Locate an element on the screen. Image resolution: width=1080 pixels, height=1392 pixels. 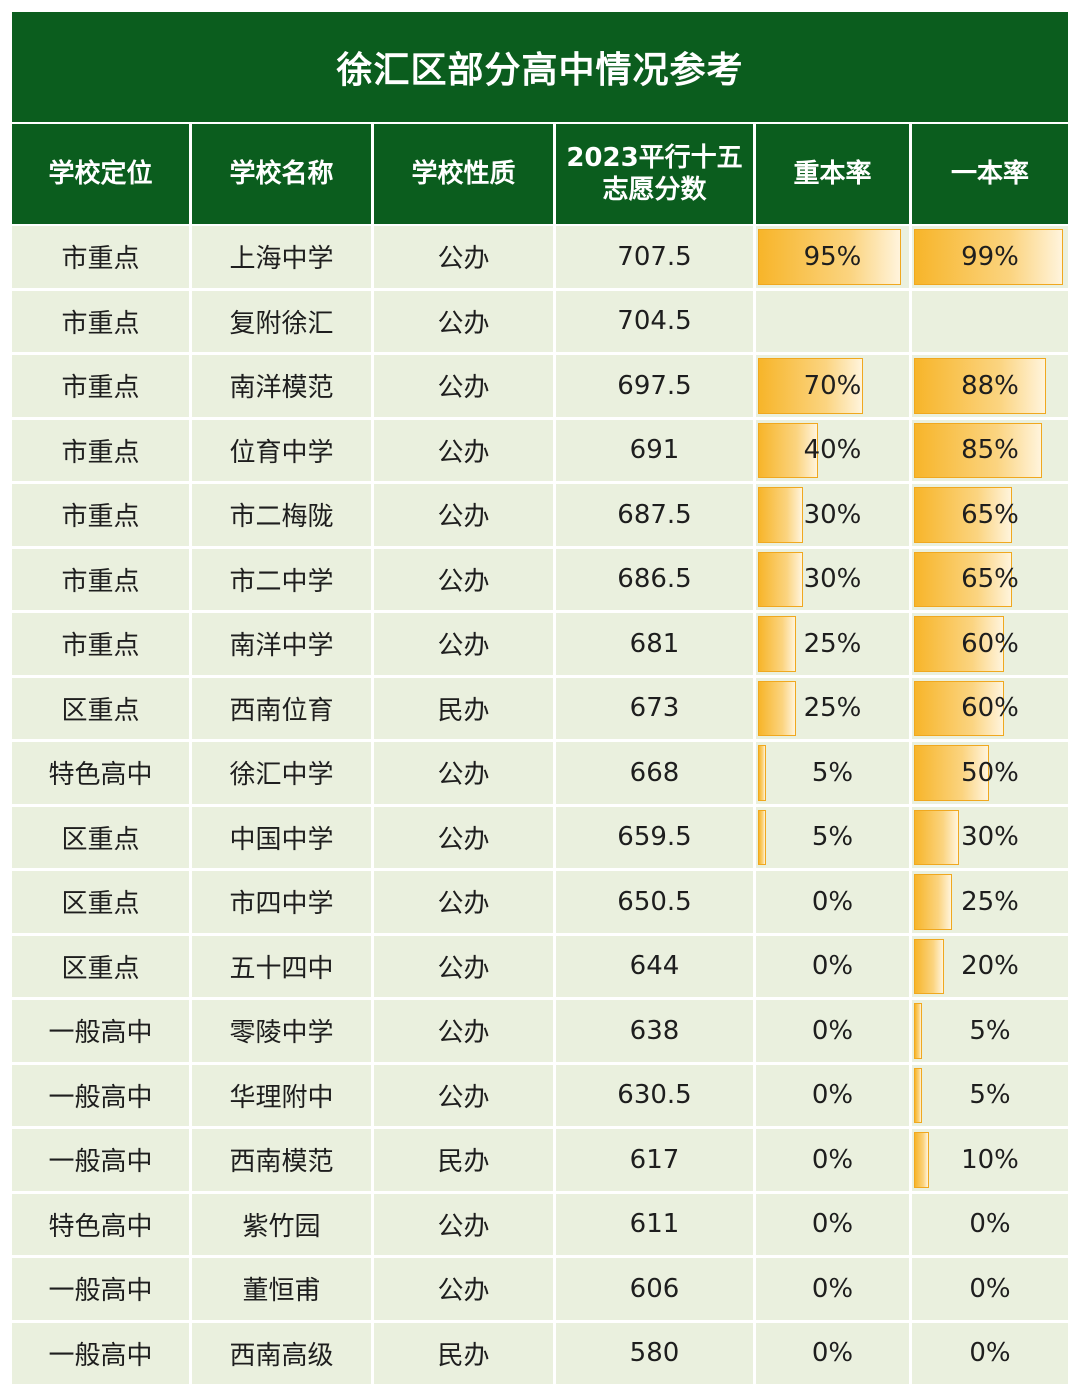
cell-school-name: 市二梅陇 is located at coordinates (283, 515).